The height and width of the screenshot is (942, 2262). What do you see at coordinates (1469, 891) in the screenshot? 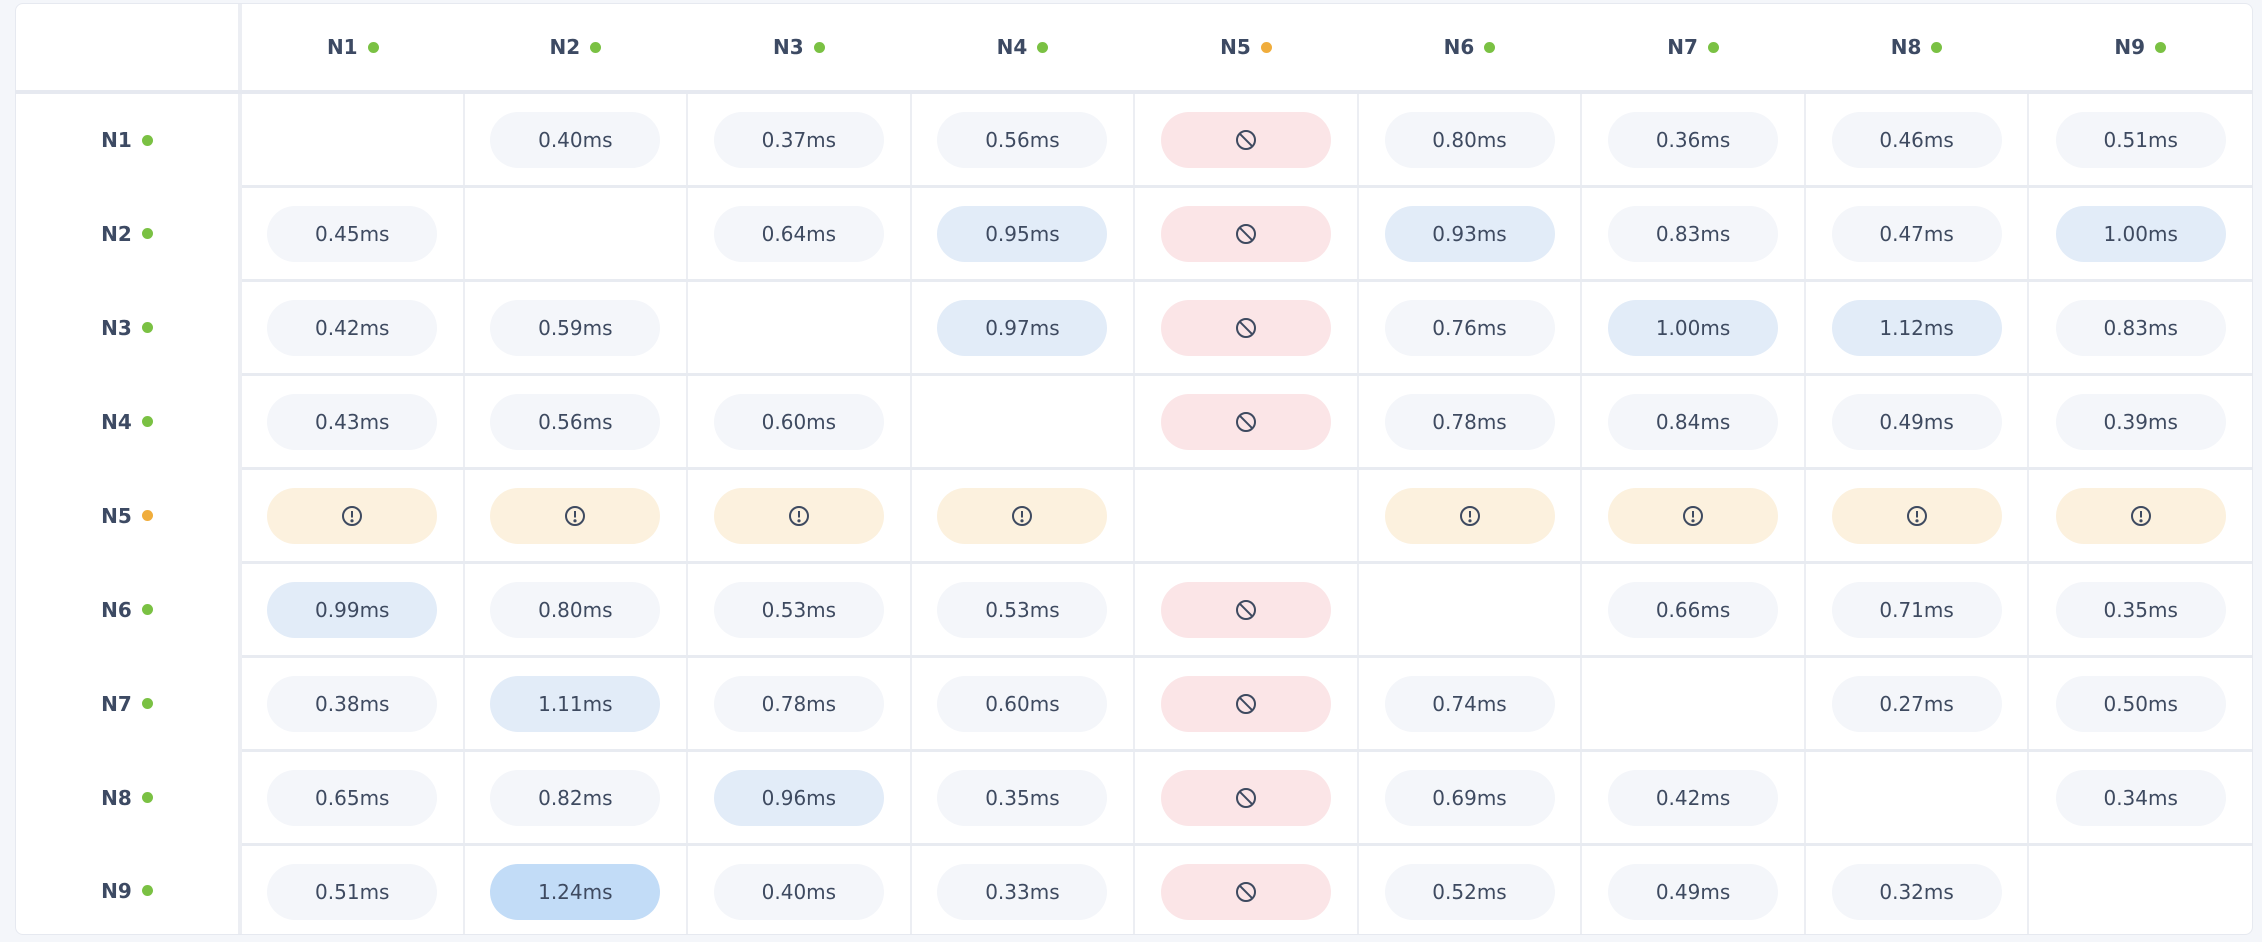
I see `latency-pill: 0.52ms` at bounding box center [1469, 891].